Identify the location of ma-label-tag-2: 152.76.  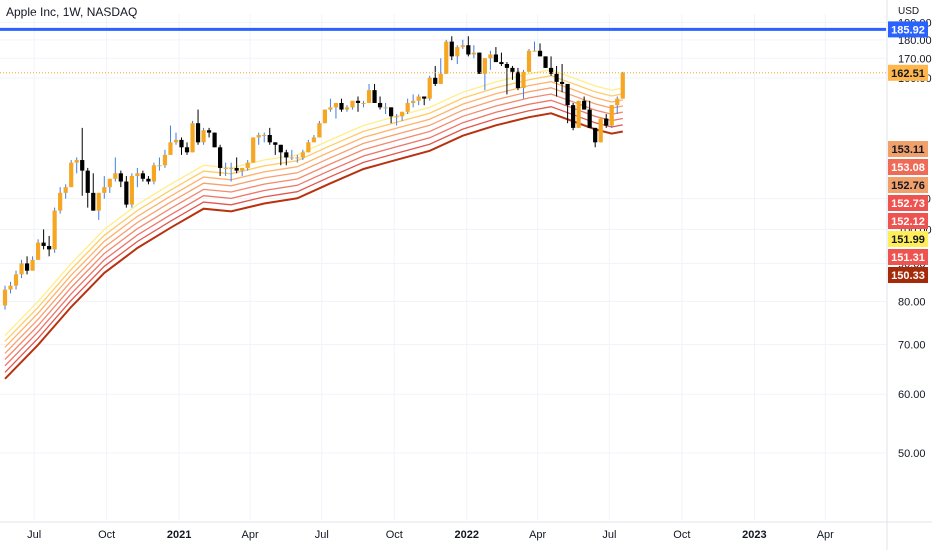
(908, 186).